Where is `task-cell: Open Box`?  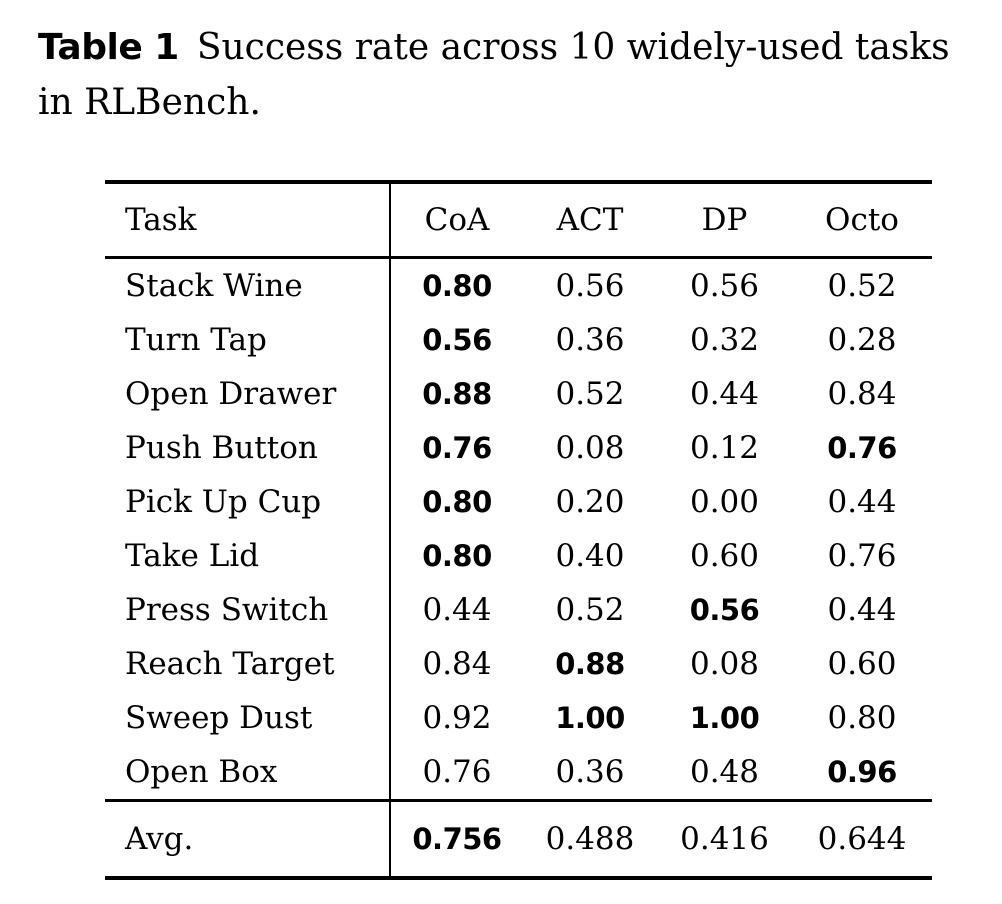 task-cell: Open Box is located at coordinates (248, 773).